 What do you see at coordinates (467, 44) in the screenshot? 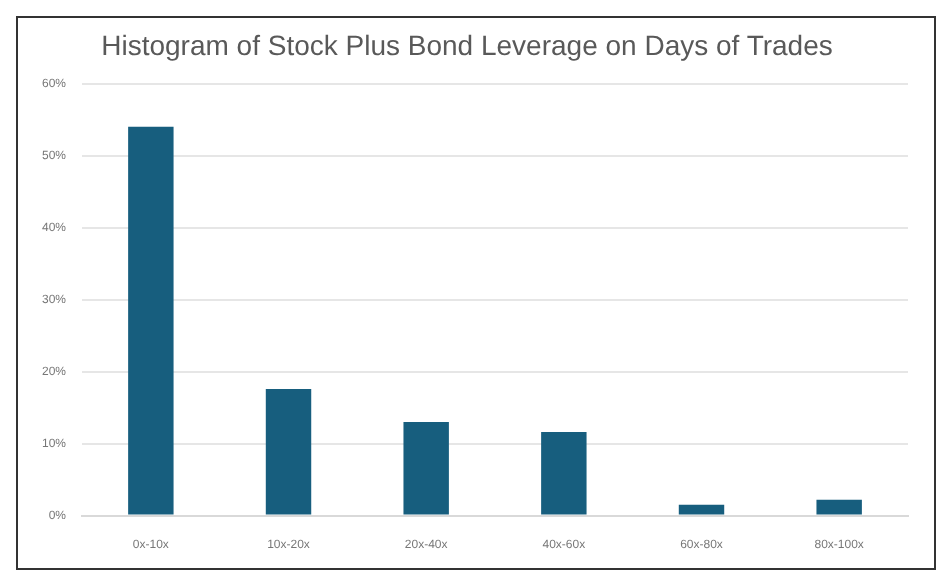
I see `chart-title: Histogram of Stock Plus Bond Leverage on Days of Trades` at bounding box center [467, 44].